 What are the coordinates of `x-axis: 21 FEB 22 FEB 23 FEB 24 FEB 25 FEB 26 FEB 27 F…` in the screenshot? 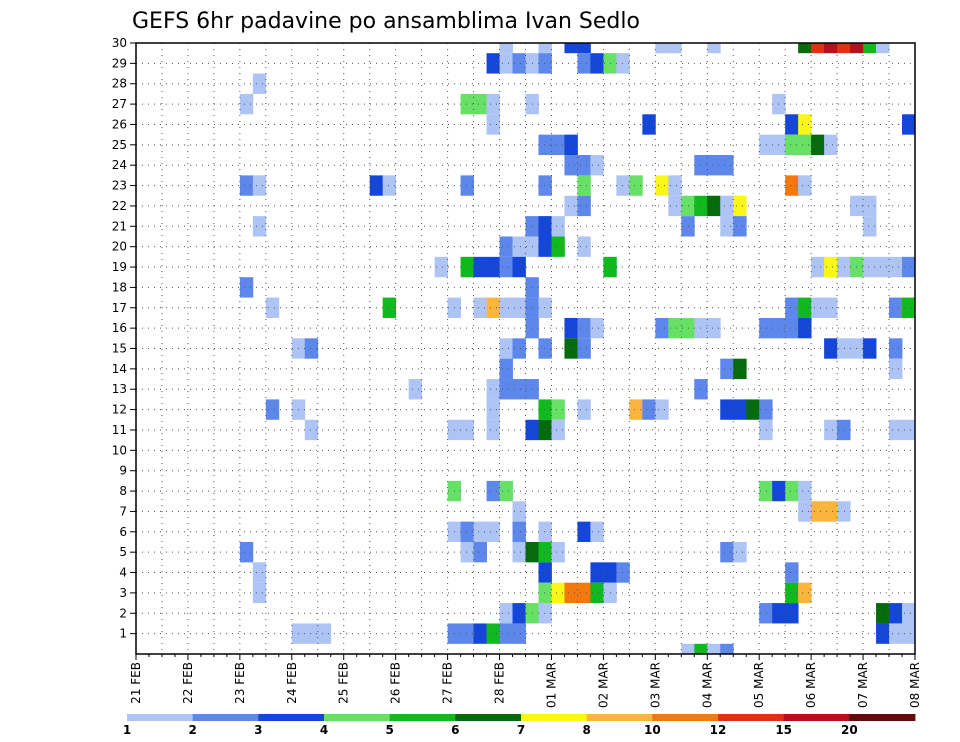 It's located at (525, 681).